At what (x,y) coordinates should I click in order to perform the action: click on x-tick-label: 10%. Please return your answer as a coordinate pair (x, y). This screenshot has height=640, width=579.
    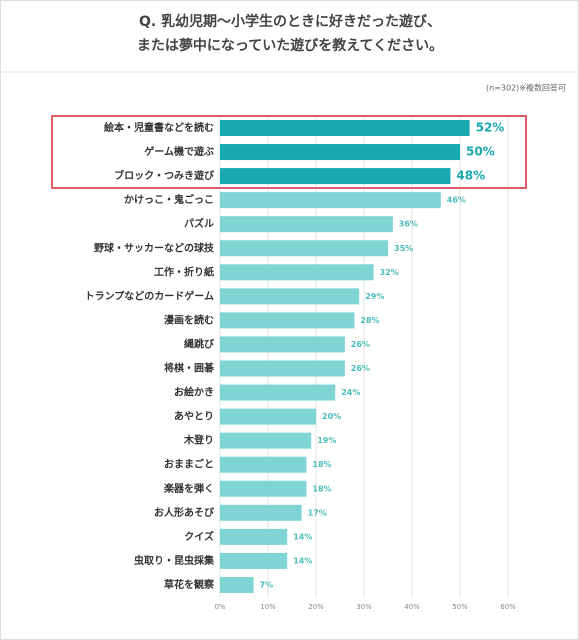
    Looking at the image, I should click on (268, 607).